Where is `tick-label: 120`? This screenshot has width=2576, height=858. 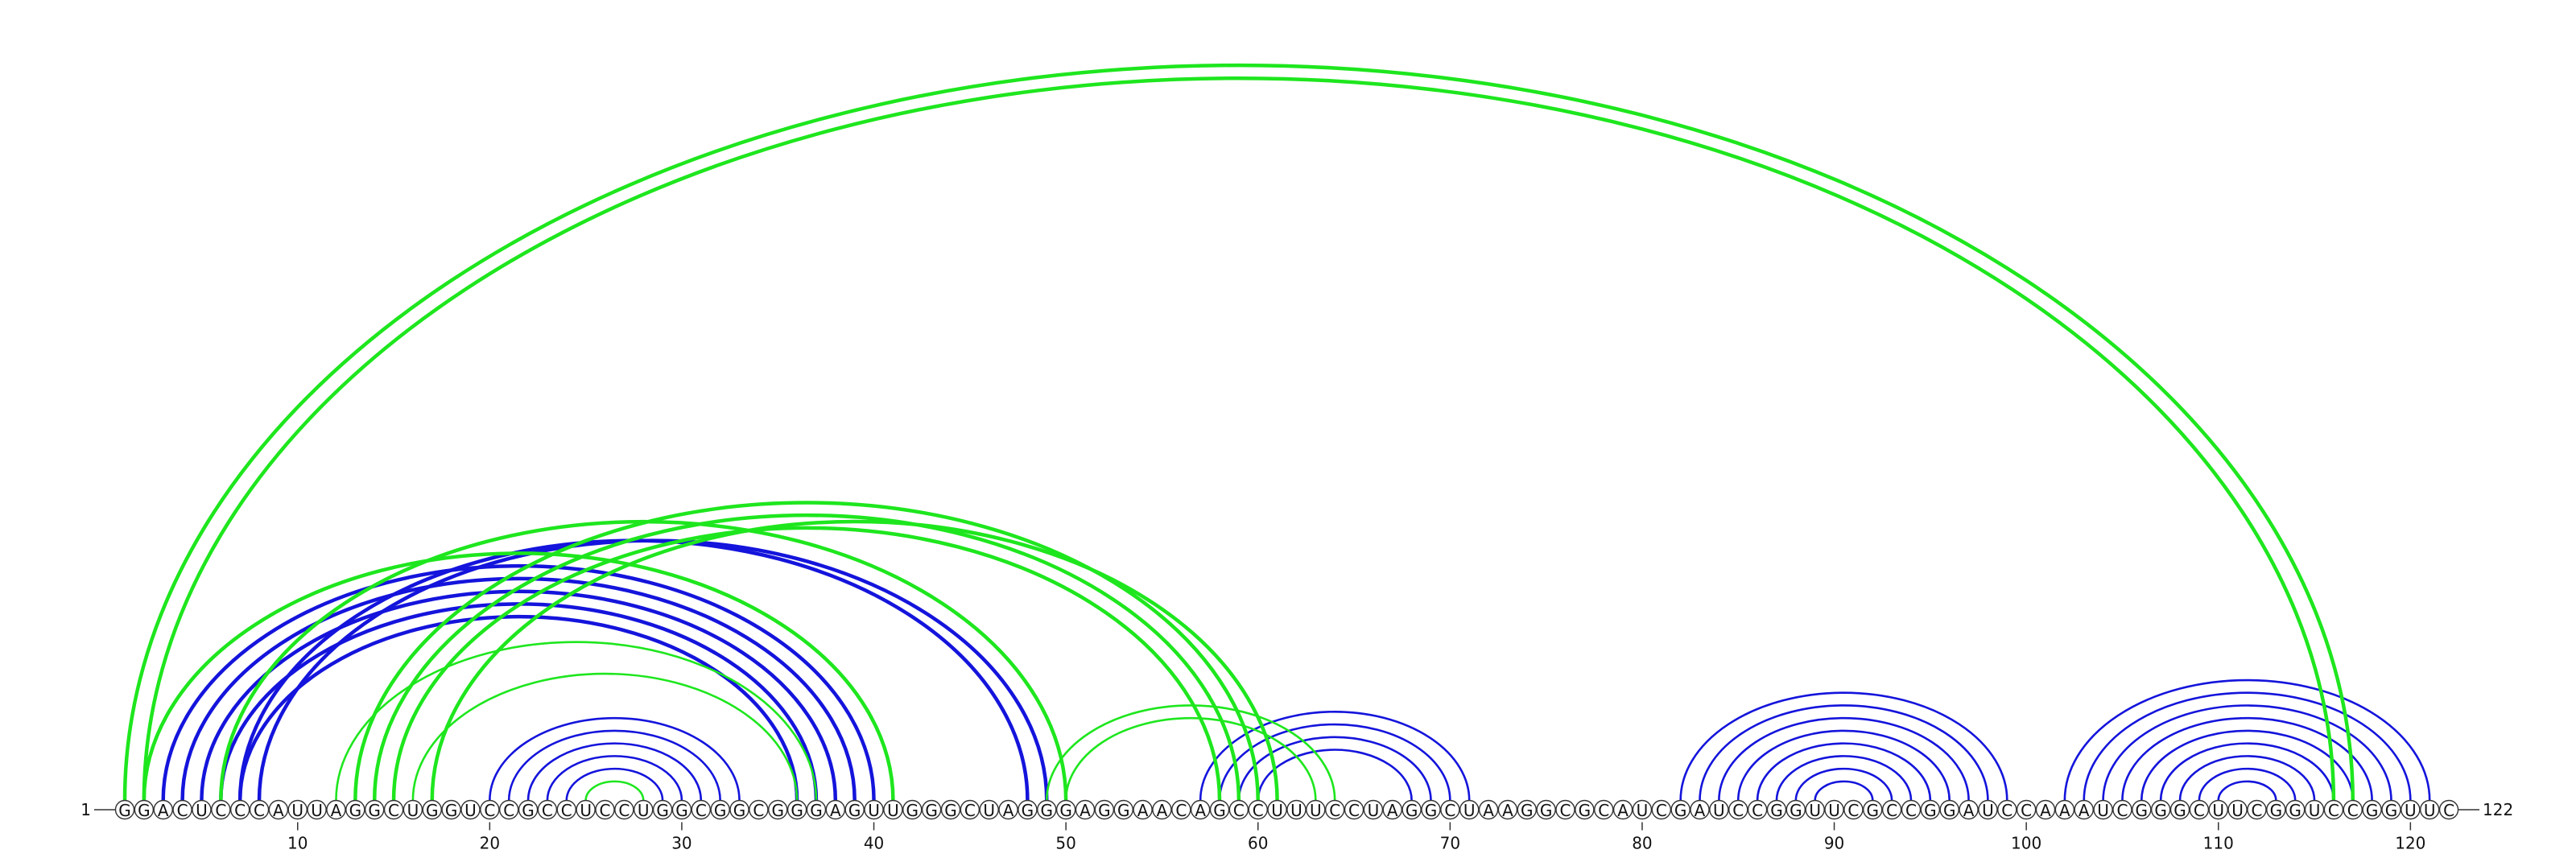 tick-label: 120 is located at coordinates (2410, 844).